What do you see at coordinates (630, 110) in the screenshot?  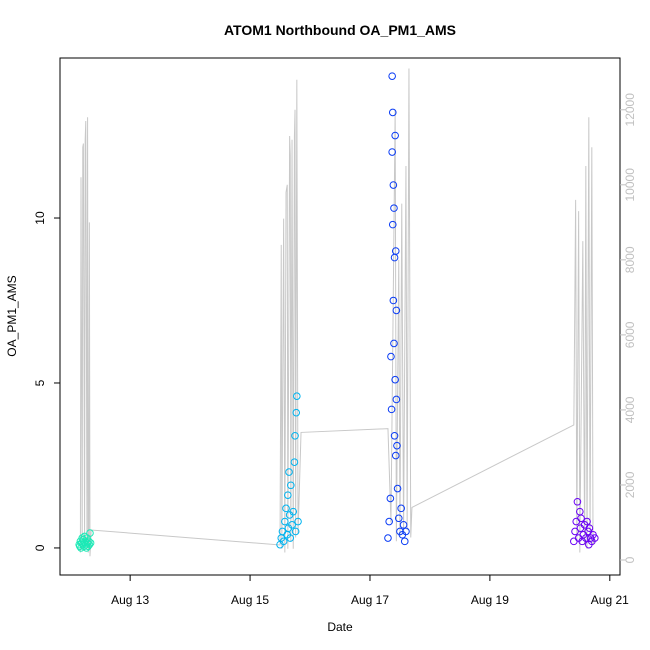 I see `y2-tick-label: 12000` at bounding box center [630, 110].